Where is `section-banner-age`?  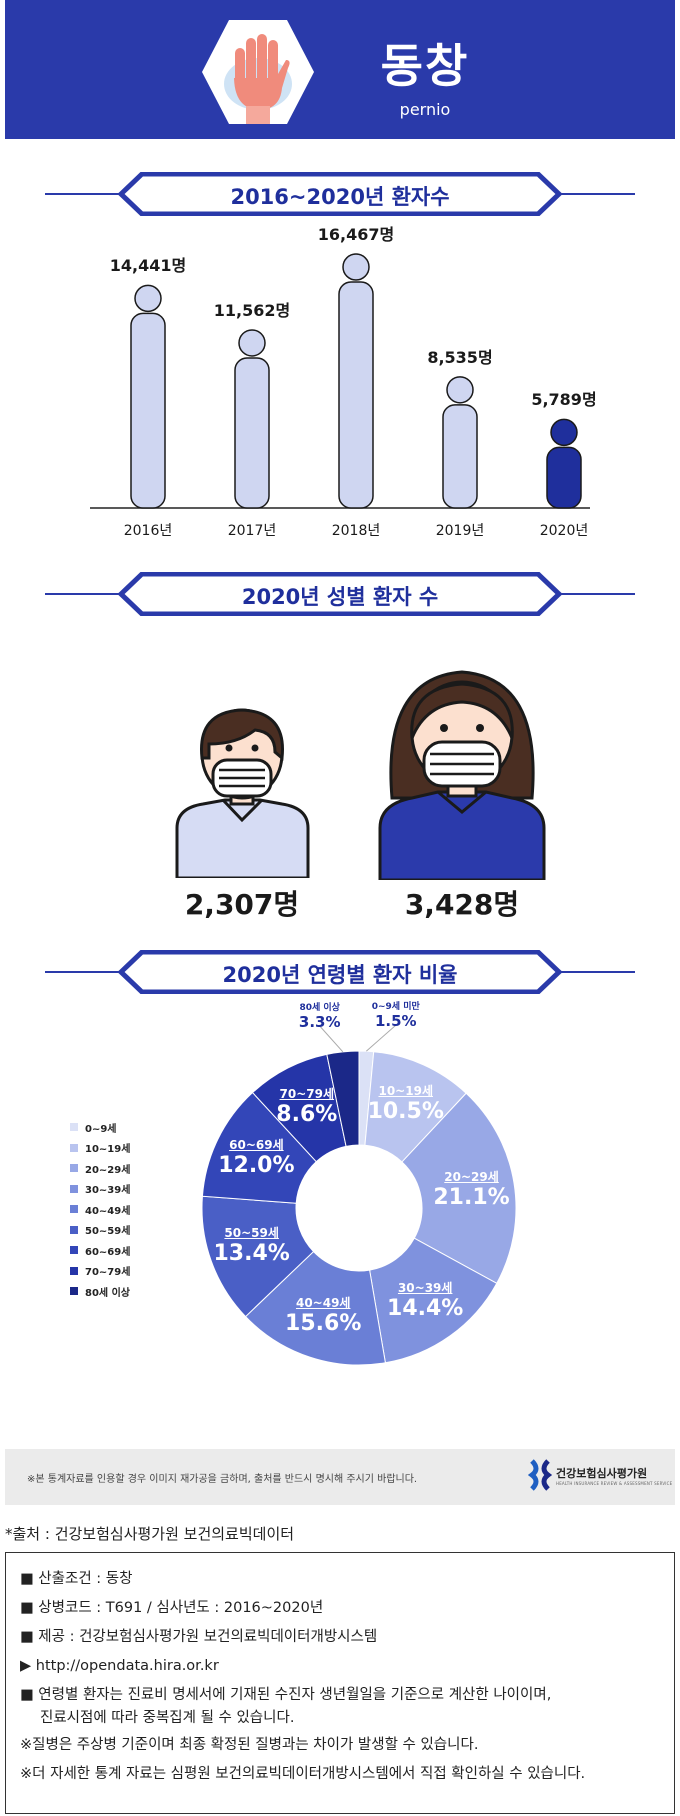 section-banner-age is located at coordinates (340, 972).